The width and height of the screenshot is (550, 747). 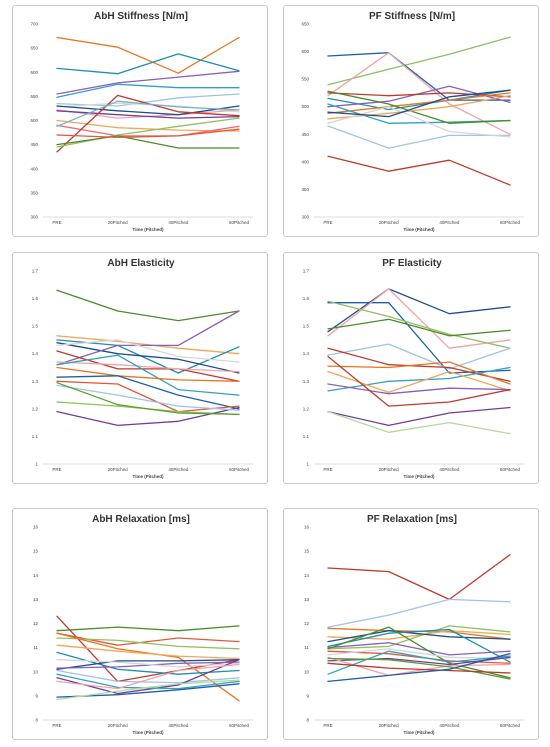 What do you see at coordinates (36, 671) in the screenshot?
I see `y-tick-label: 10` at bounding box center [36, 671].